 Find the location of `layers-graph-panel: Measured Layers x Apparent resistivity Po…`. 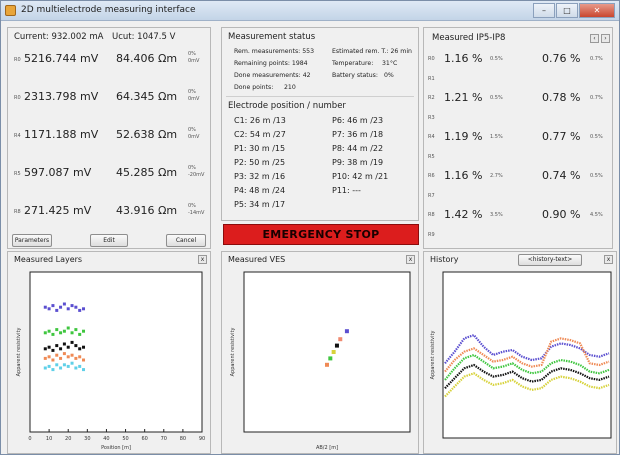

layers-graph-panel: Measured Layers x Apparent resistivity Po… is located at coordinates (109, 352).